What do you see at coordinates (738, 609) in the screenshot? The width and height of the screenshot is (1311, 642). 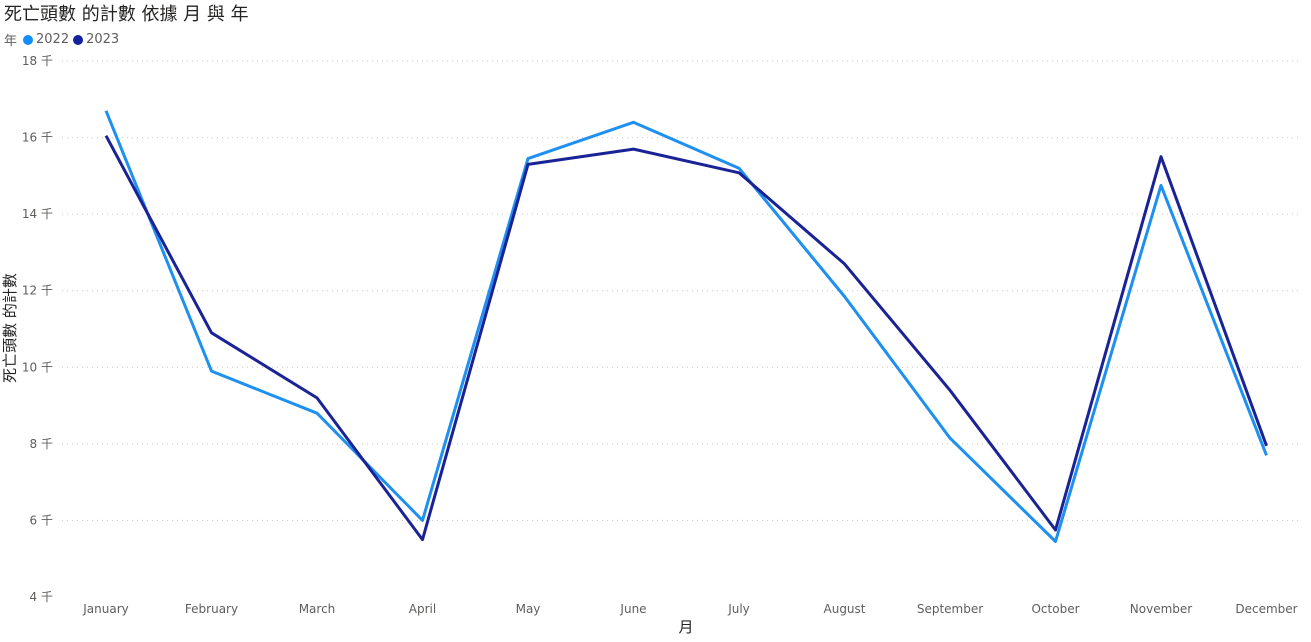 I see `x-tick-label: July` at bounding box center [738, 609].